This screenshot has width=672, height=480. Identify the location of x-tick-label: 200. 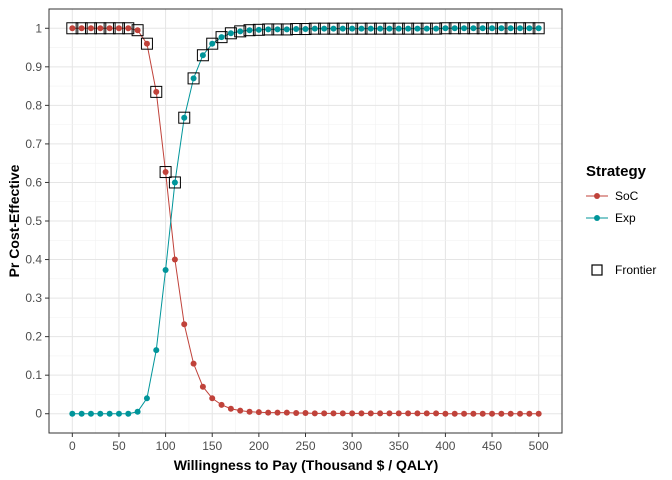
(259, 446).